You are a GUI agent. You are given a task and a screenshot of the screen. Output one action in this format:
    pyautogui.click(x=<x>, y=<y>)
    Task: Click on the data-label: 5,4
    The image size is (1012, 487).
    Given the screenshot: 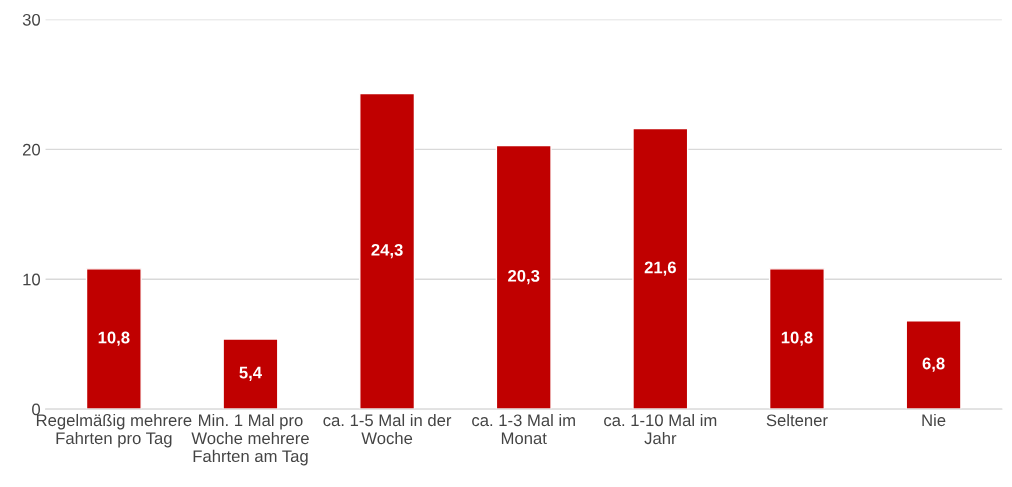 What is the action you would take?
    pyautogui.click(x=250, y=373)
    